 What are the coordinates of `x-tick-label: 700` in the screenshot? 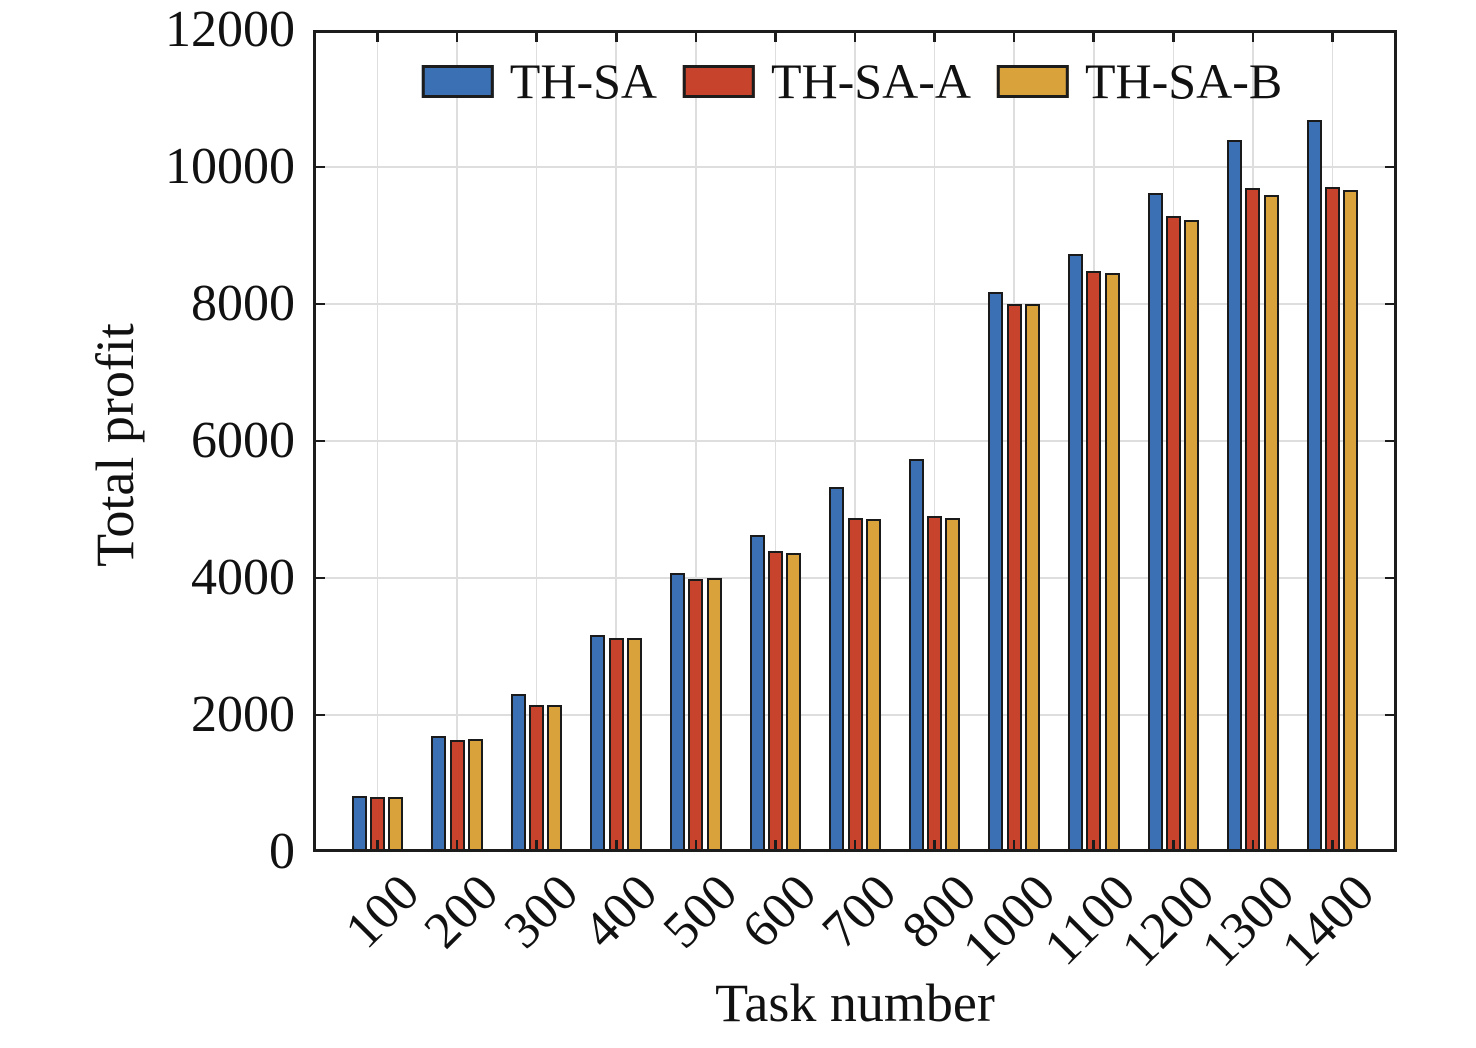 It's located at (859, 911).